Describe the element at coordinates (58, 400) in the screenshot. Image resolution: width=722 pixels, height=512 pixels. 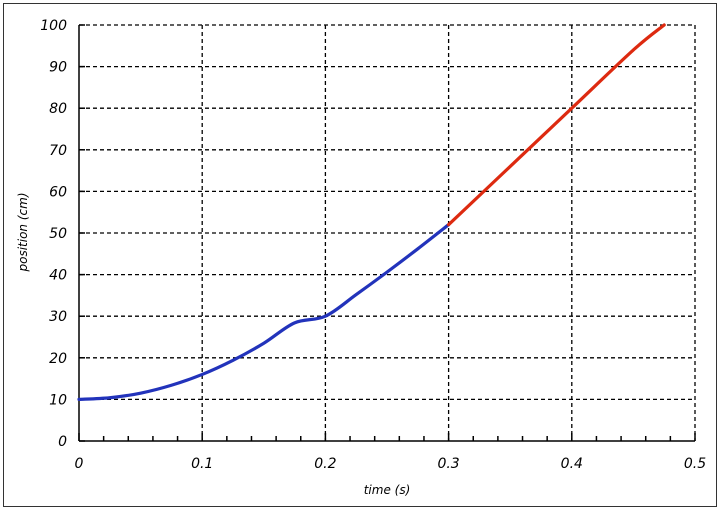
I see `y-tick-label: 10` at that location.